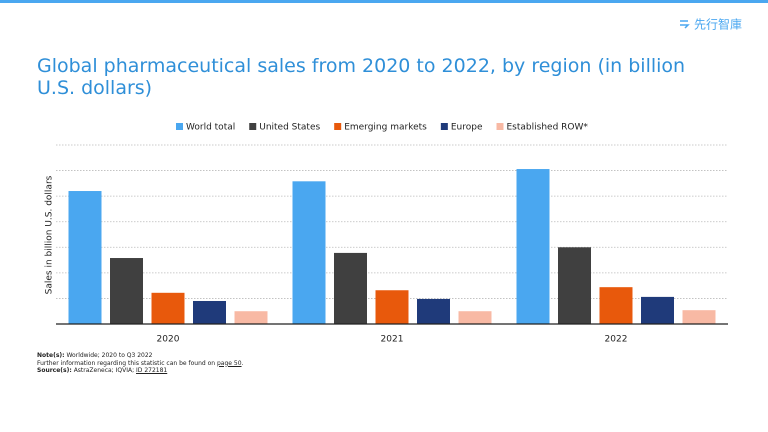 The width and height of the screenshot is (768, 432). Describe the element at coordinates (168, 340) in the screenshot. I see `x-tick-label: 2020` at that location.